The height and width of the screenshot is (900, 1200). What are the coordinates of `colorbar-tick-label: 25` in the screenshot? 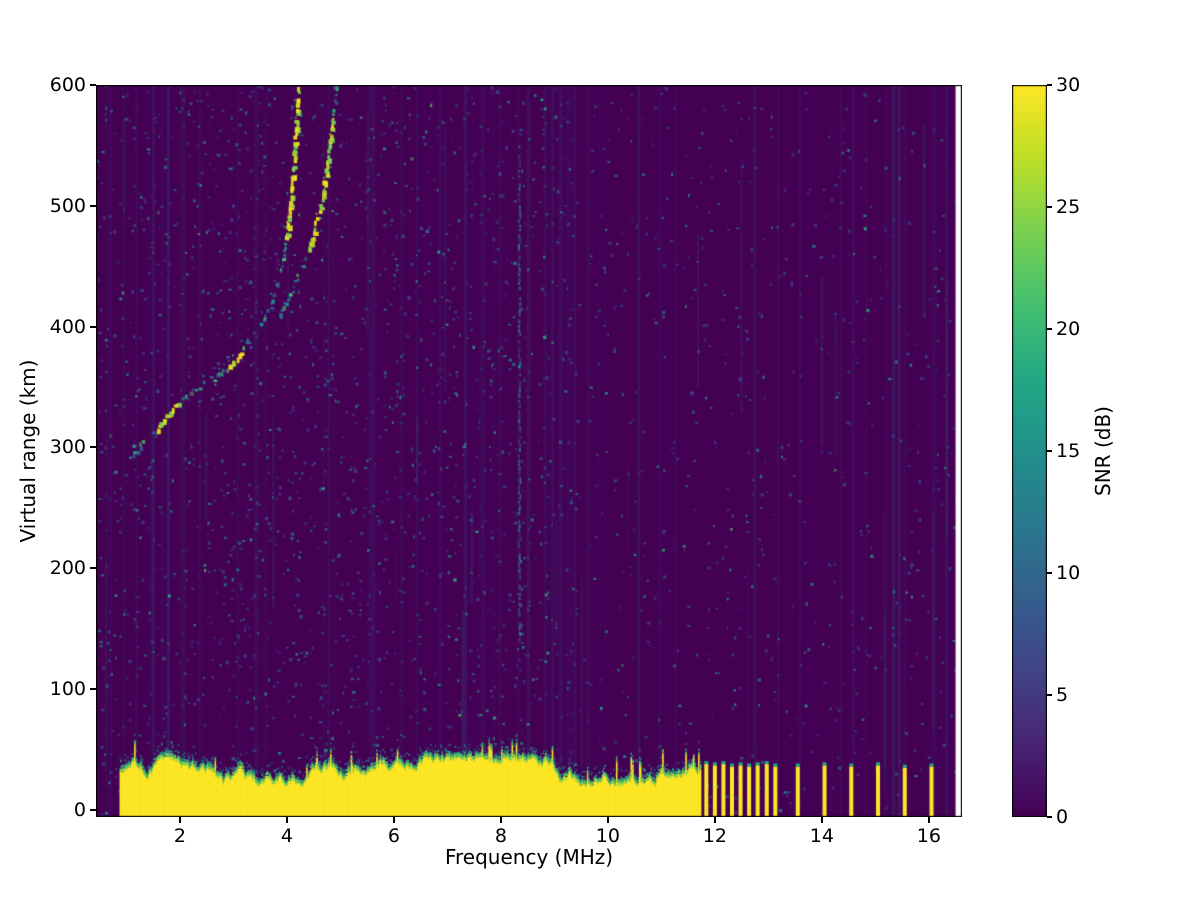 It's located at (1068, 207).